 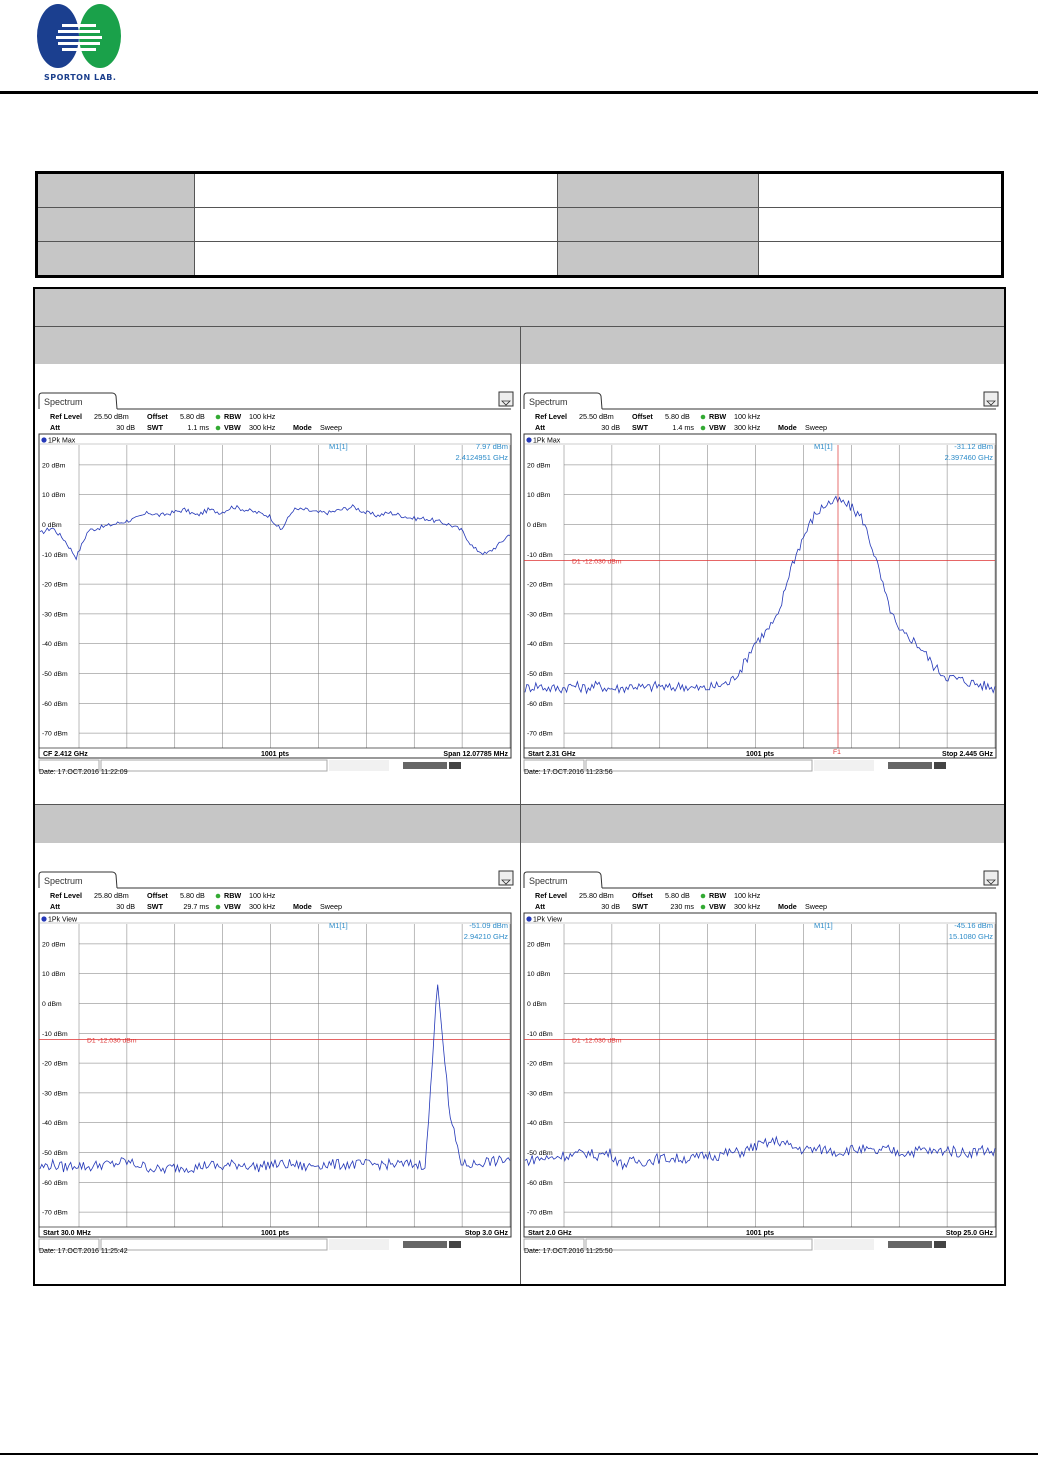 I want to click on bottom-left-label: Start 2.0 GHz, so click(x=550, y=1233).